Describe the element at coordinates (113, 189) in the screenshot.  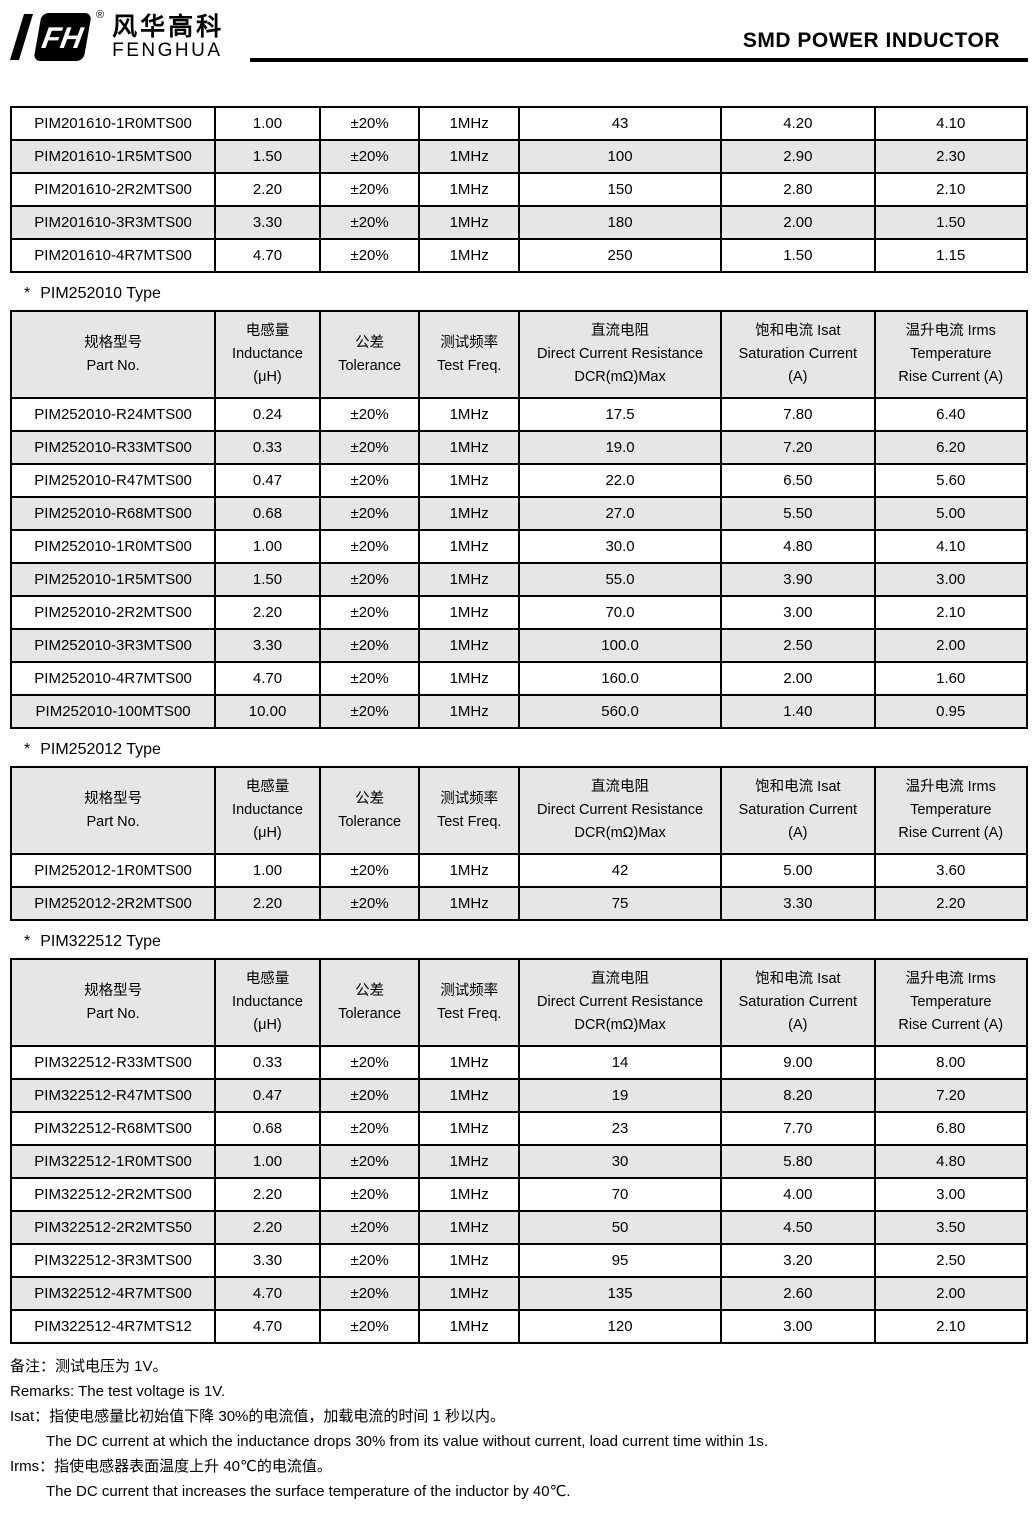
I see `part-no-cell: PIM201610-2R2MTS00` at that location.